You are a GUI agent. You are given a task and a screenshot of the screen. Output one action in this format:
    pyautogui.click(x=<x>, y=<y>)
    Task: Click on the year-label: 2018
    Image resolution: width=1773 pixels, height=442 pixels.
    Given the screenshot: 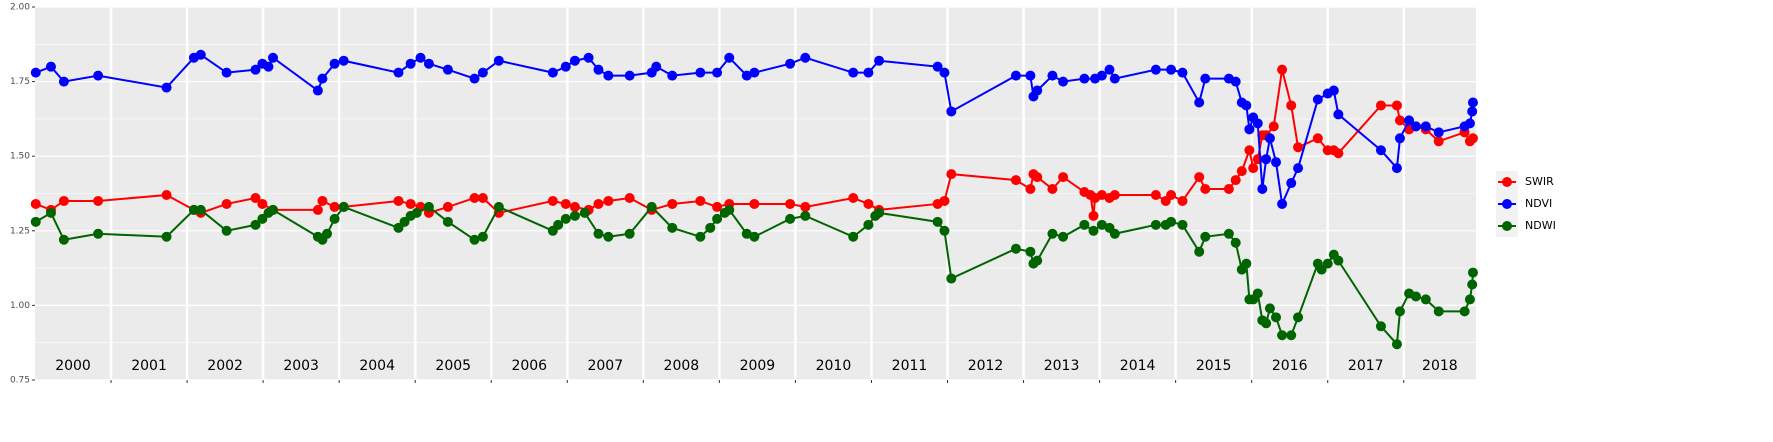 What is the action you would take?
    pyautogui.click(x=1440, y=366)
    